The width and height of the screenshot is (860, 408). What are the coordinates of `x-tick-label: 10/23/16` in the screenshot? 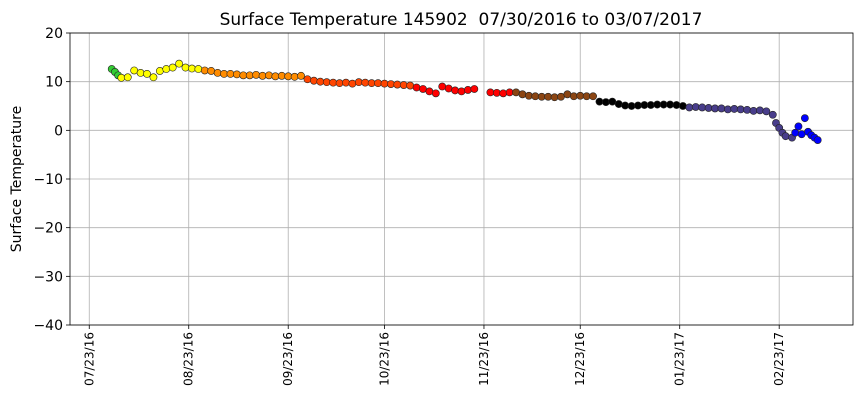 It's located at (384, 359).